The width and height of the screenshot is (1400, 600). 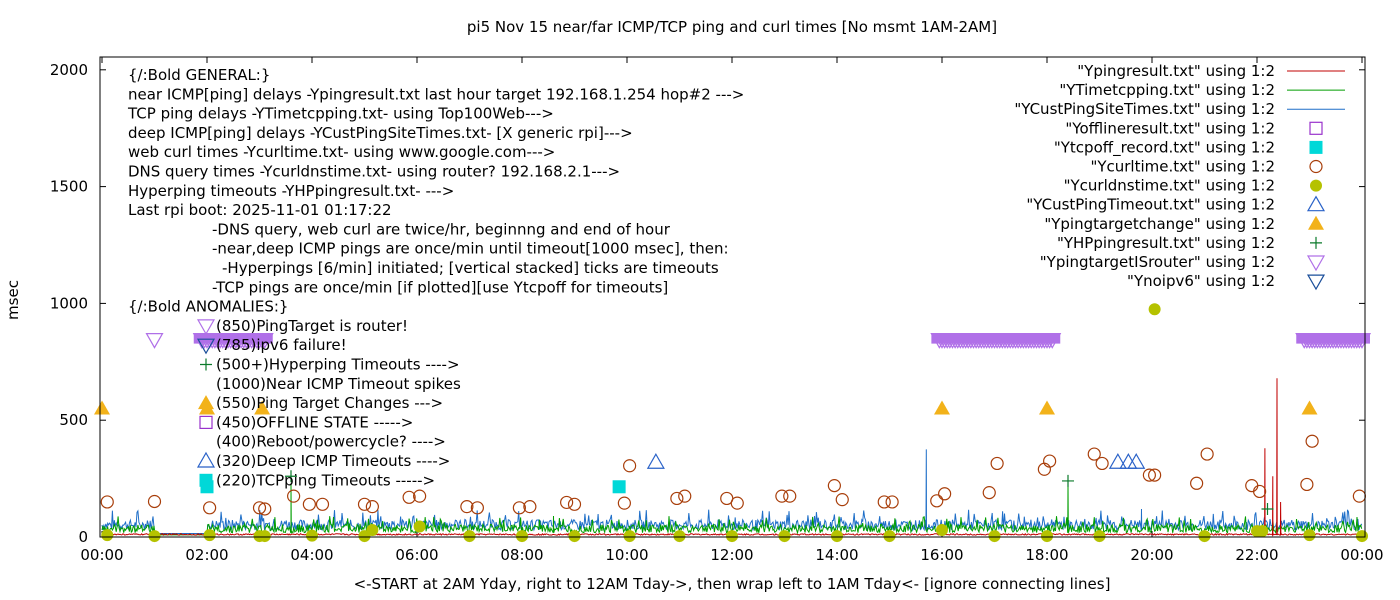 What do you see at coordinates (338, 365) in the screenshot?
I see `annotation-line: (500+)Hyperping Timeouts ---->` at bounding box center [338, 365].